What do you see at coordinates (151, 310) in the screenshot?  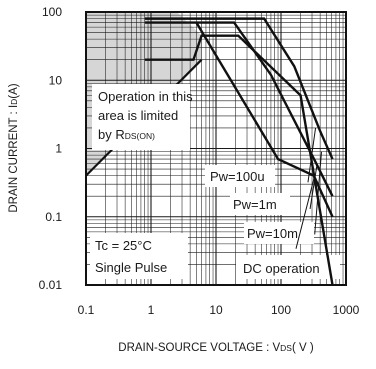 I see `x-tick-label: 1` at bounding box center [151, 310].